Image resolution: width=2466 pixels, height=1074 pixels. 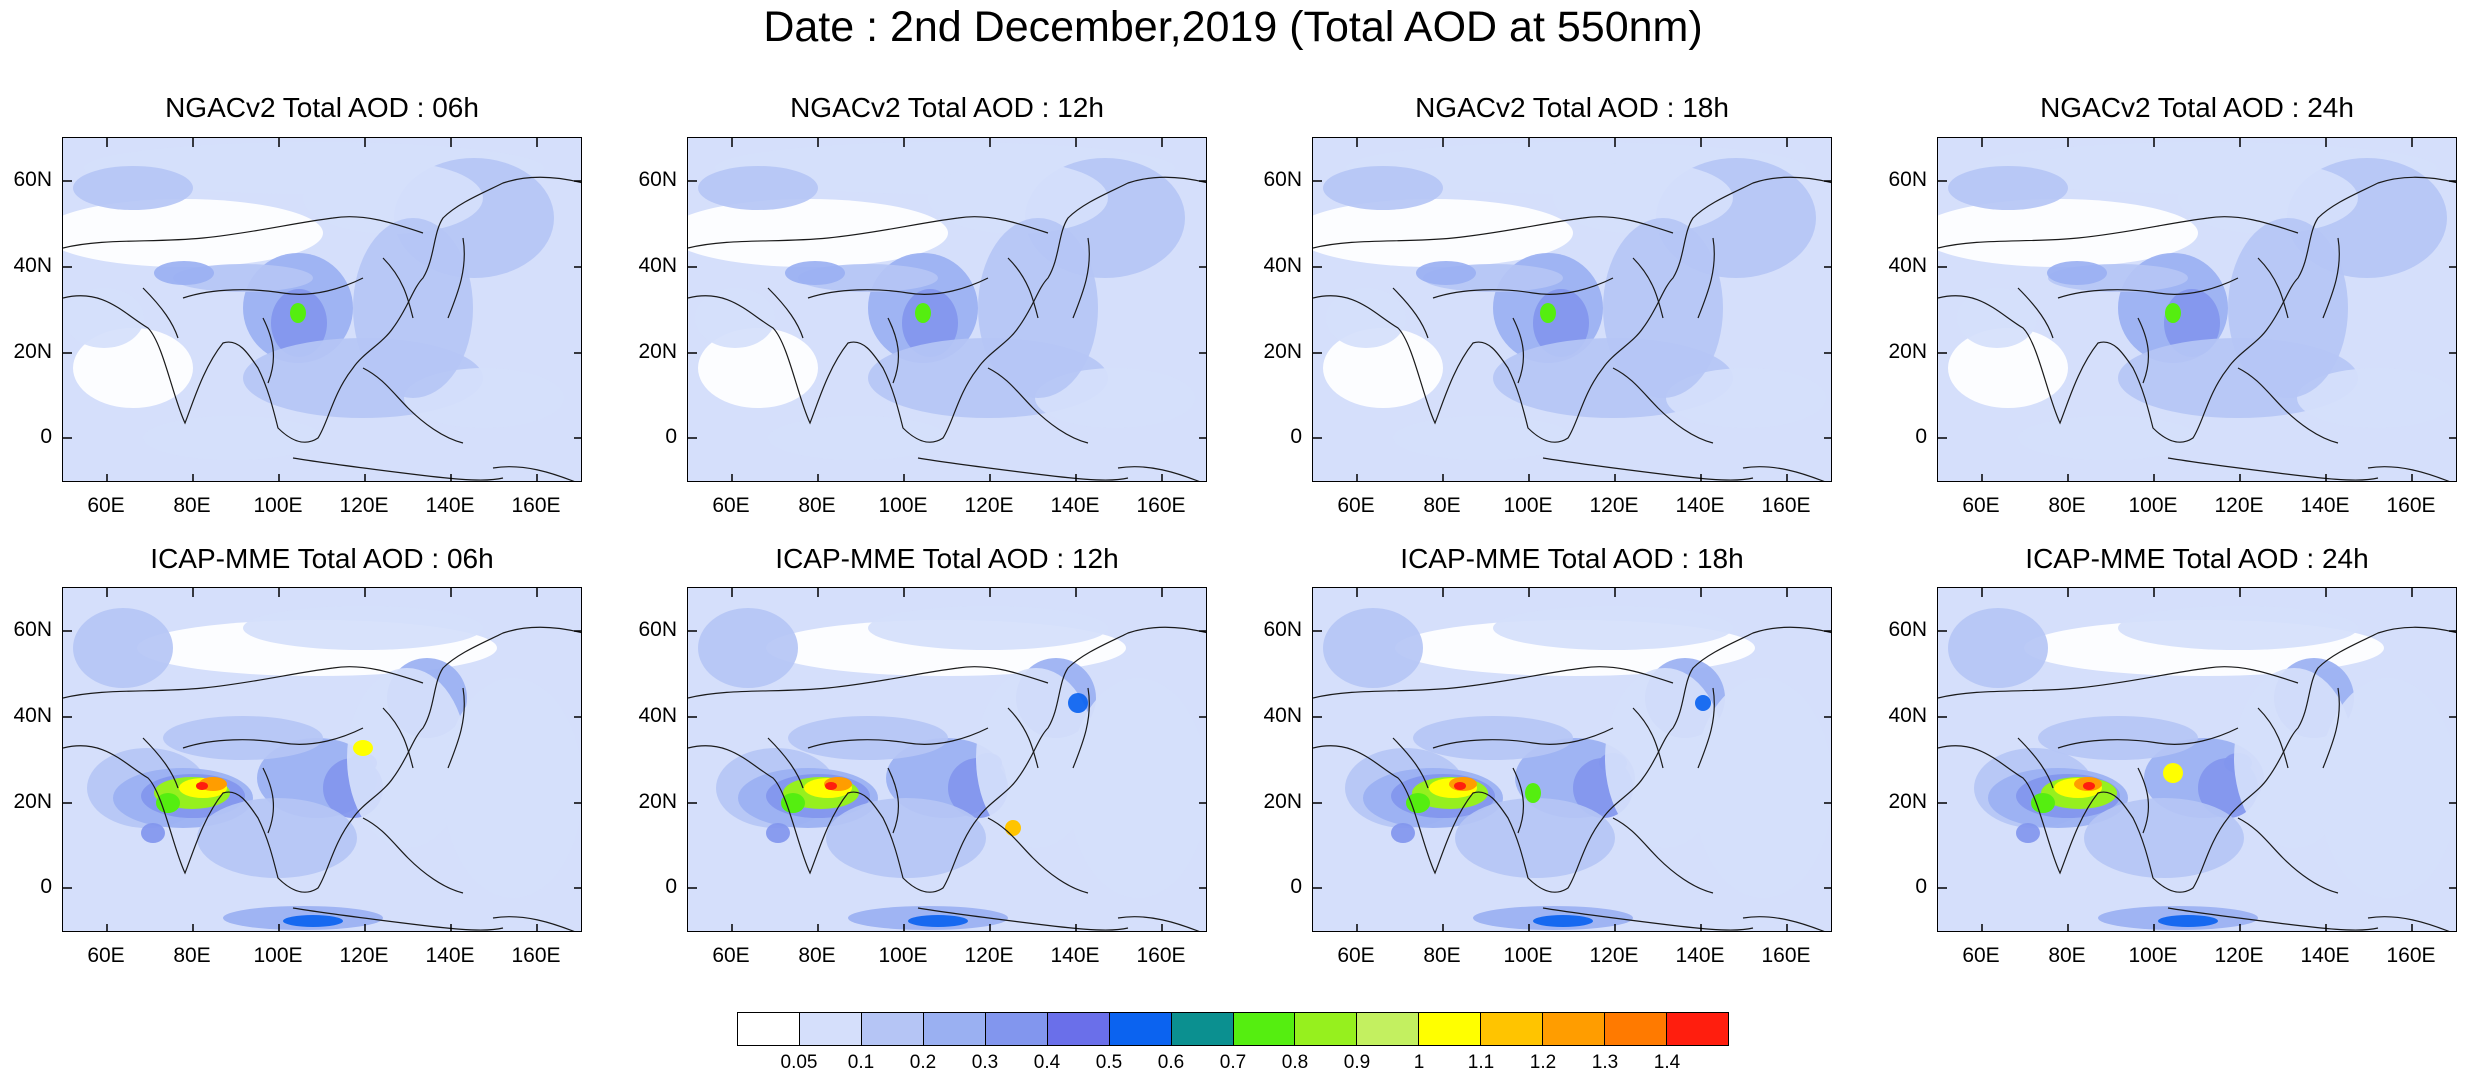 What do you see at coordinates (1614, 505) in the screenshot?
I see `longitude-label: 120E` at bounding box center [1614, 505].